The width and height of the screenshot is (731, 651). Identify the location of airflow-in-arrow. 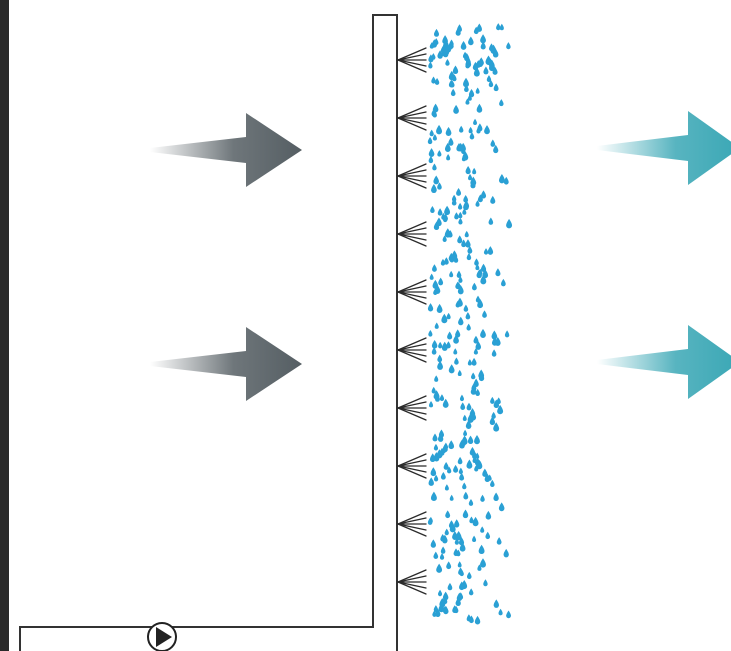
(226, 364).